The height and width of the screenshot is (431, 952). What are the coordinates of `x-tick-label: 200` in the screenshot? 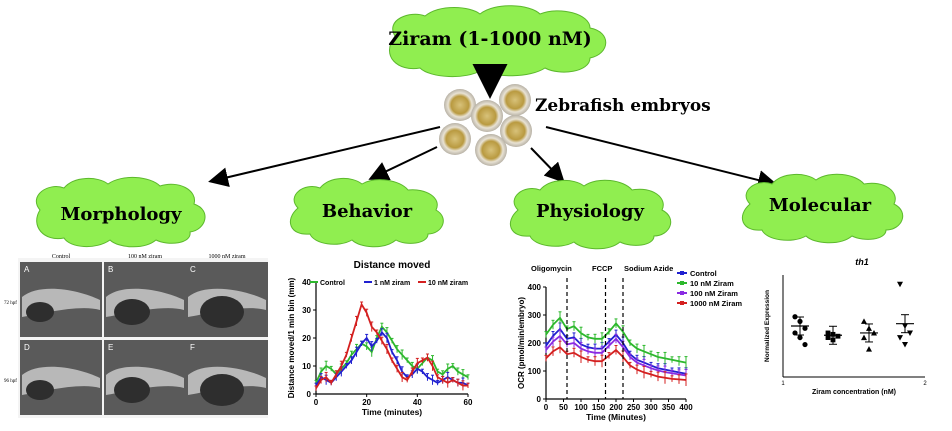 It's located at (616, 407).